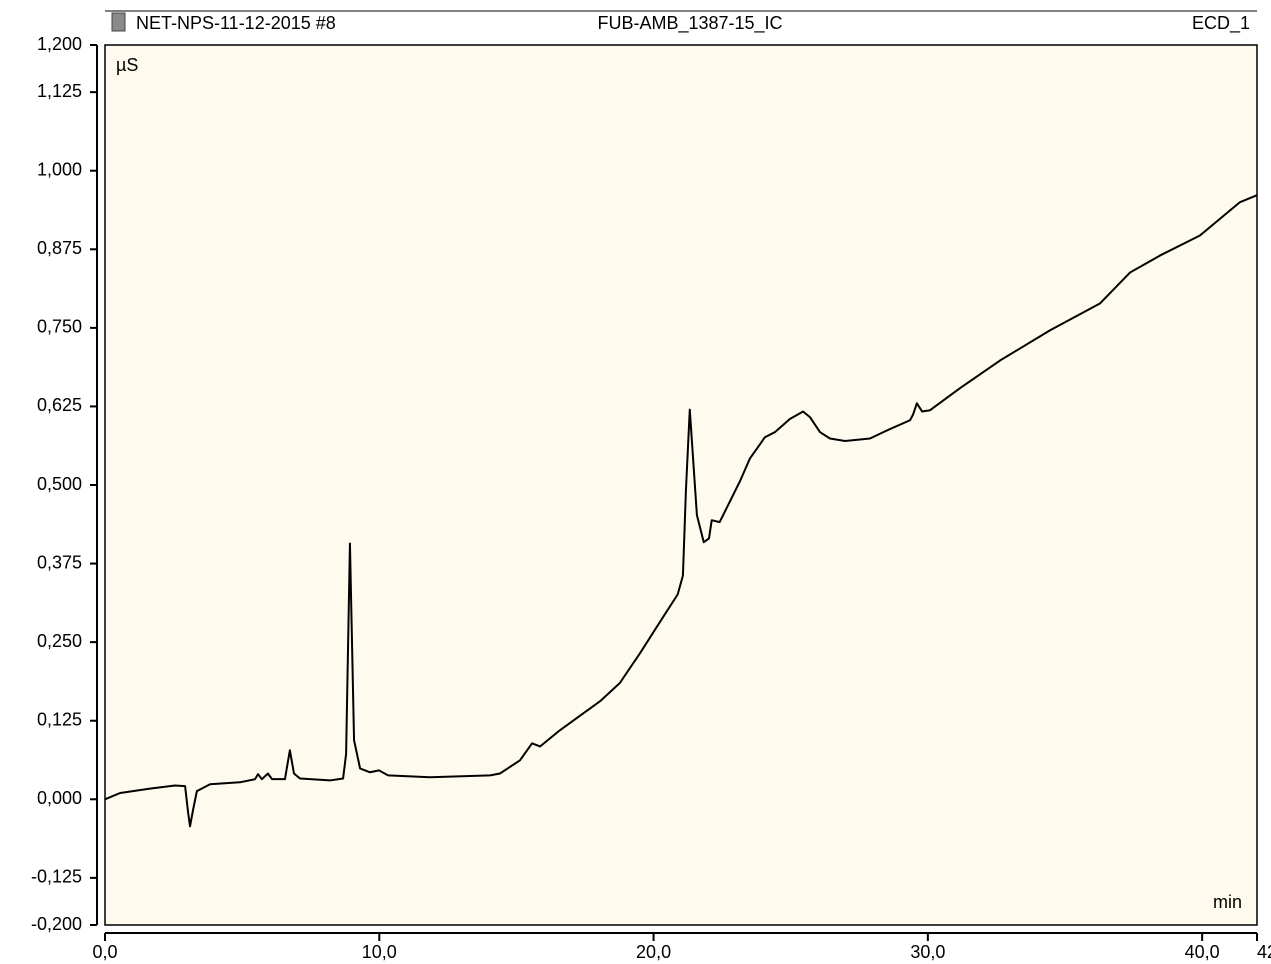 The height and width of the screenshot is (964, 1271). Describe the element at coordinates (56, 924) in the screenshot. I see `y-tick-label: -0,200` at that location.